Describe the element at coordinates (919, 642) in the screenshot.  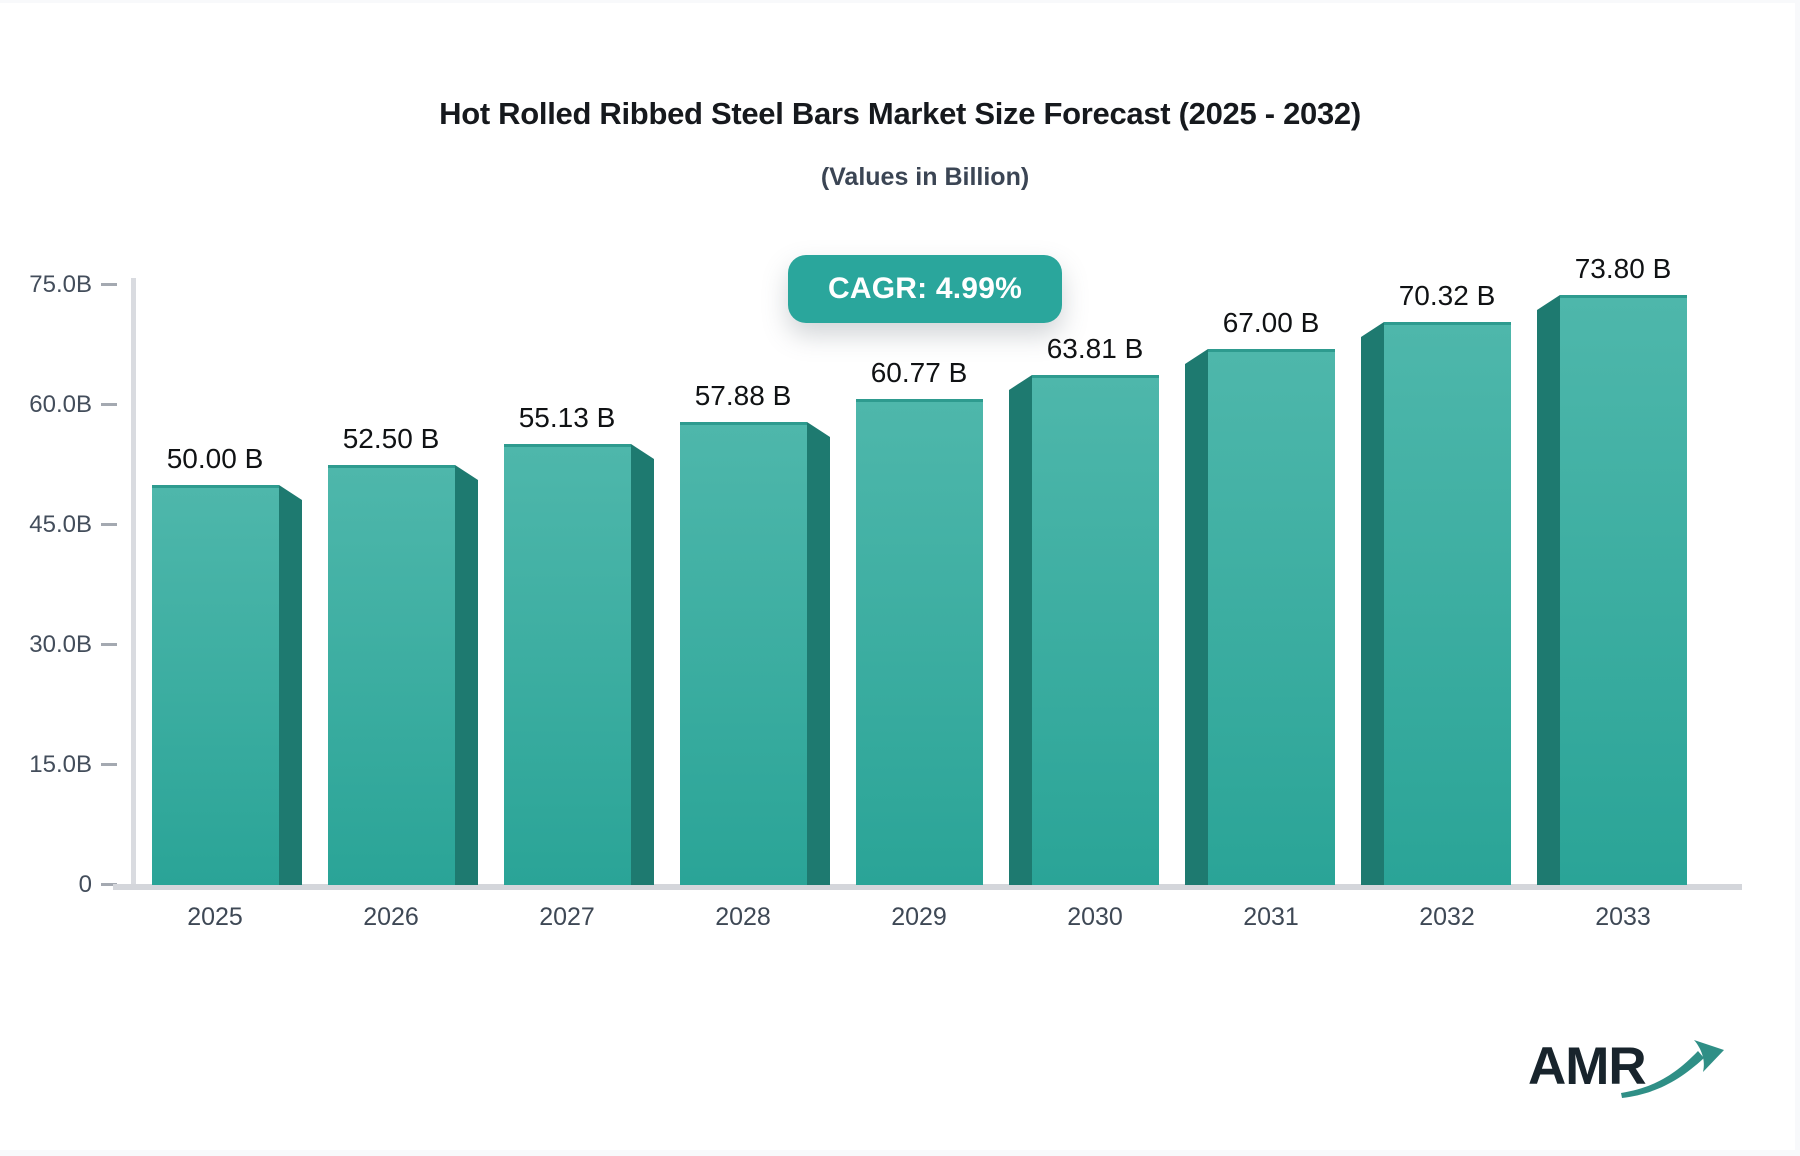
I see `bar-2029` at that location.